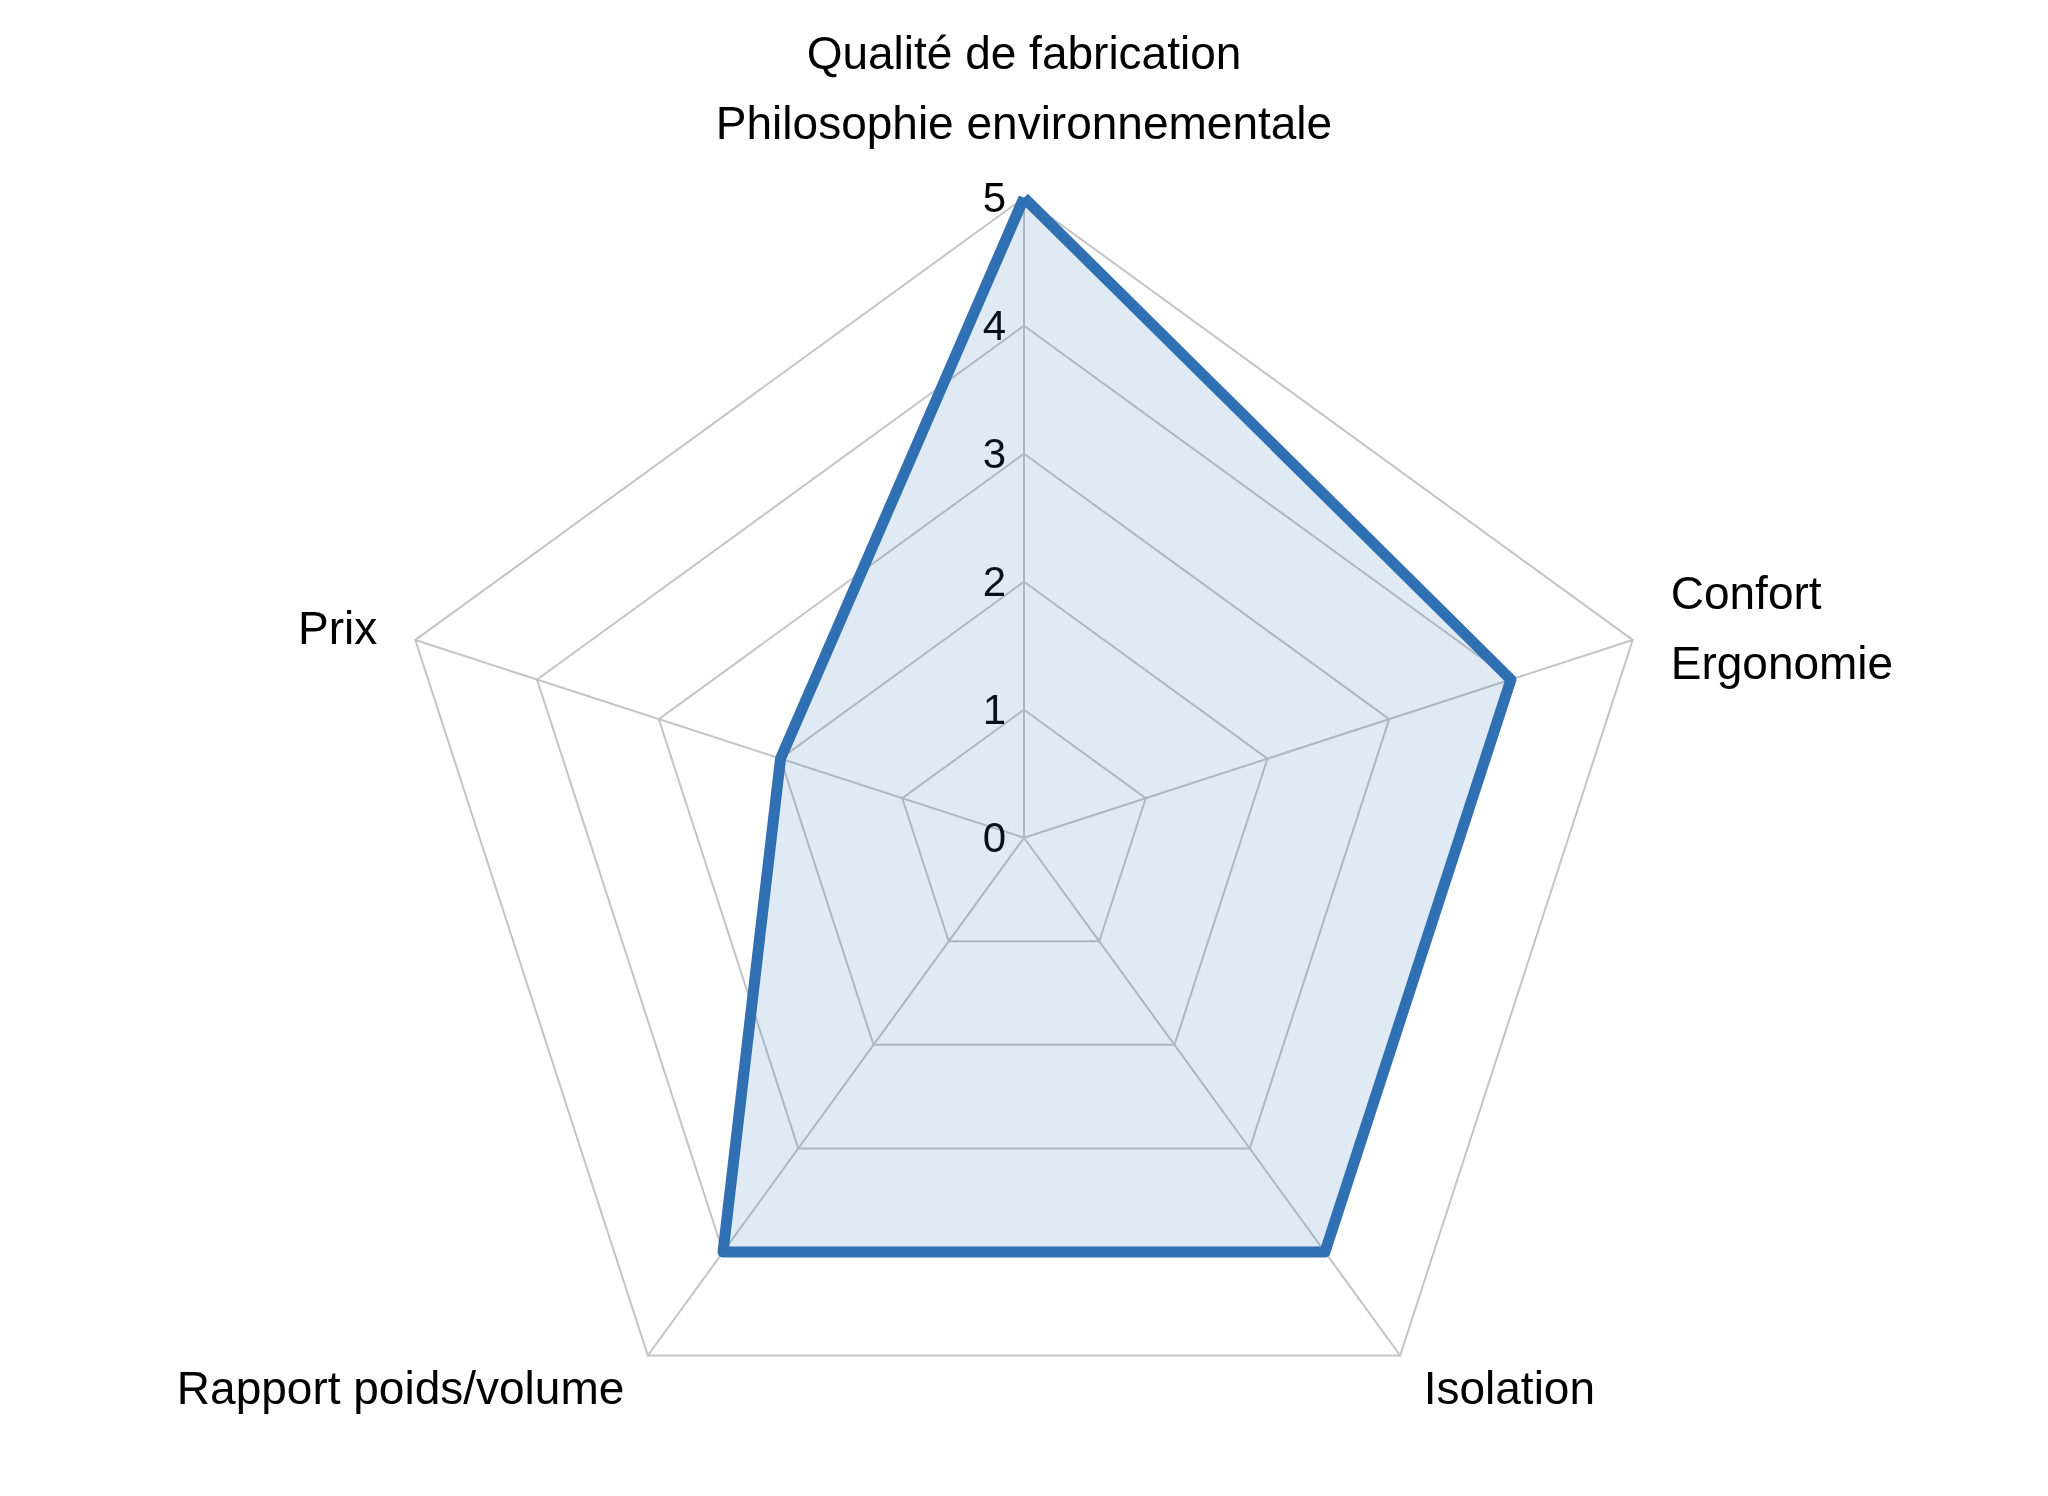 Image resolution: width=2048 pixels, height=1496 pixels. What do you see at coordinates (994, 326) in the screenshot?
I see `y-tick-label: 4` at bounding box center [994, 326].